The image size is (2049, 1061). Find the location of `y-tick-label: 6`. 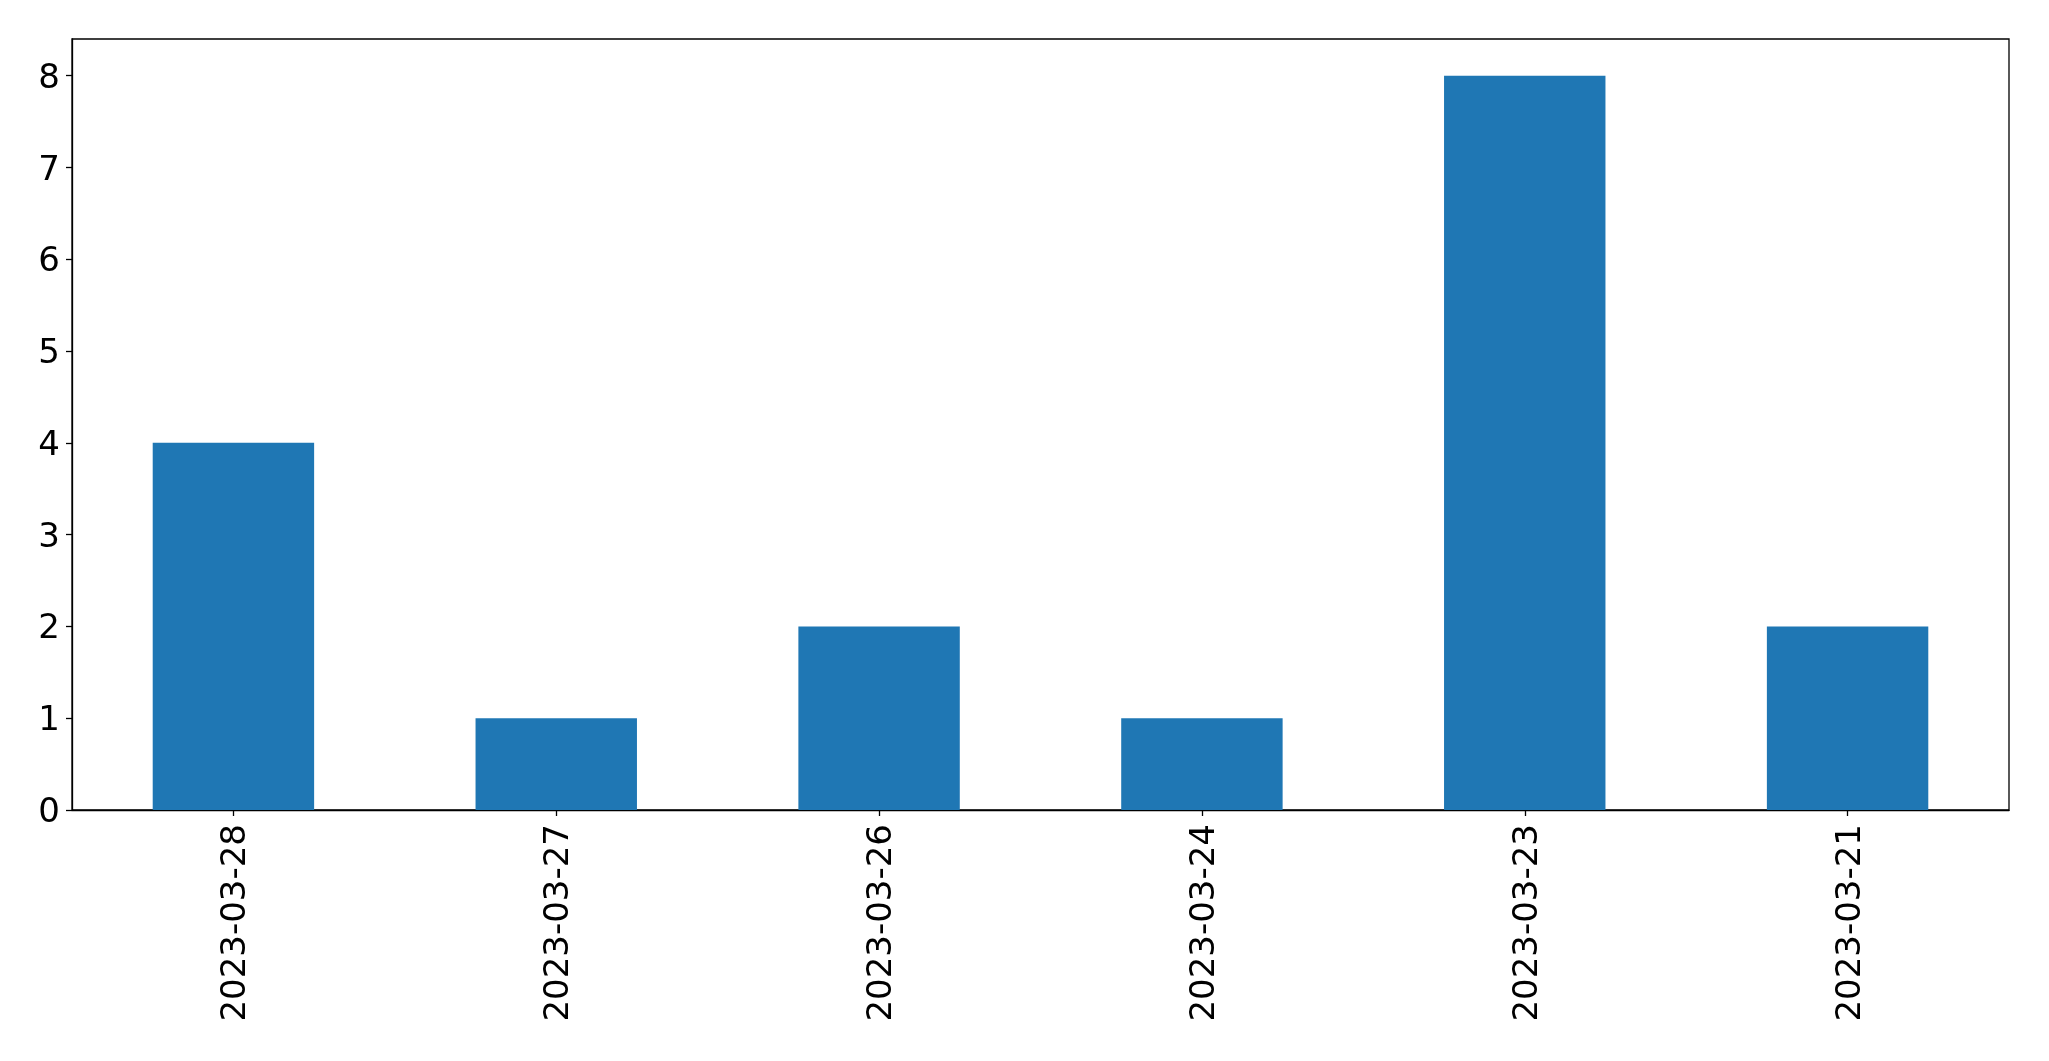

y-tick-label: 6 is located at coordinates (49, 259).